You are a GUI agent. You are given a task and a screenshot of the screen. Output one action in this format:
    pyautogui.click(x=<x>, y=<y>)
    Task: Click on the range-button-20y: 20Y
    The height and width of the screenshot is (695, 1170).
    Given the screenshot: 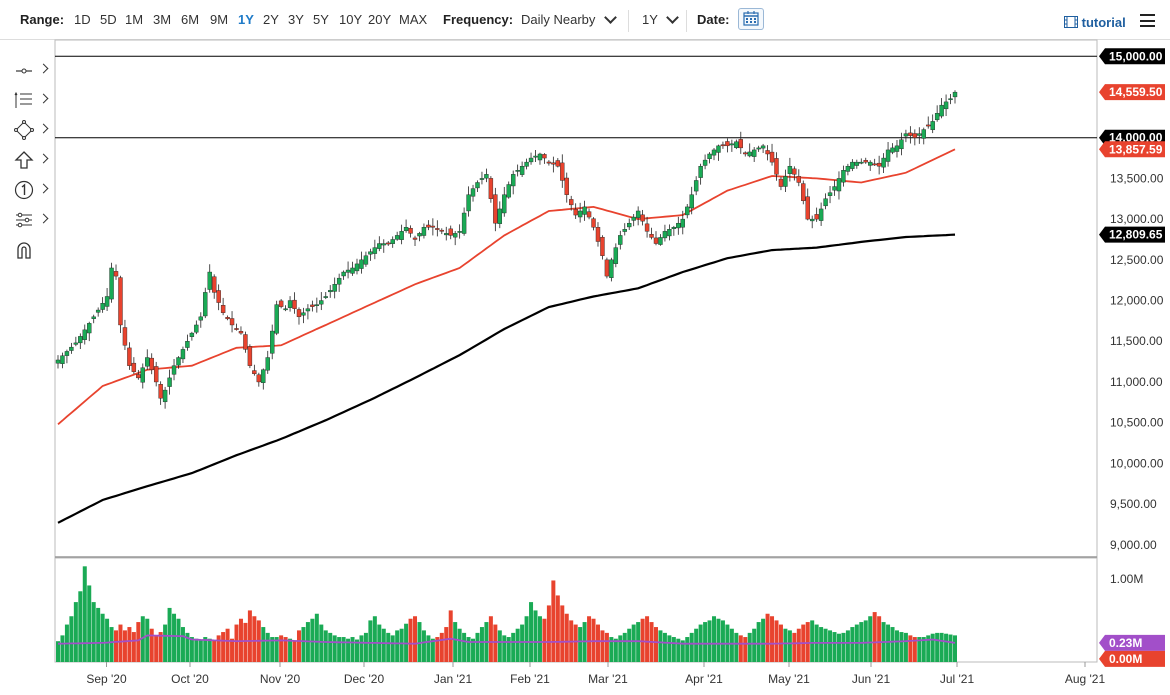 What is the action you would take?
    pyautogui.click(x=380, y=19)
    